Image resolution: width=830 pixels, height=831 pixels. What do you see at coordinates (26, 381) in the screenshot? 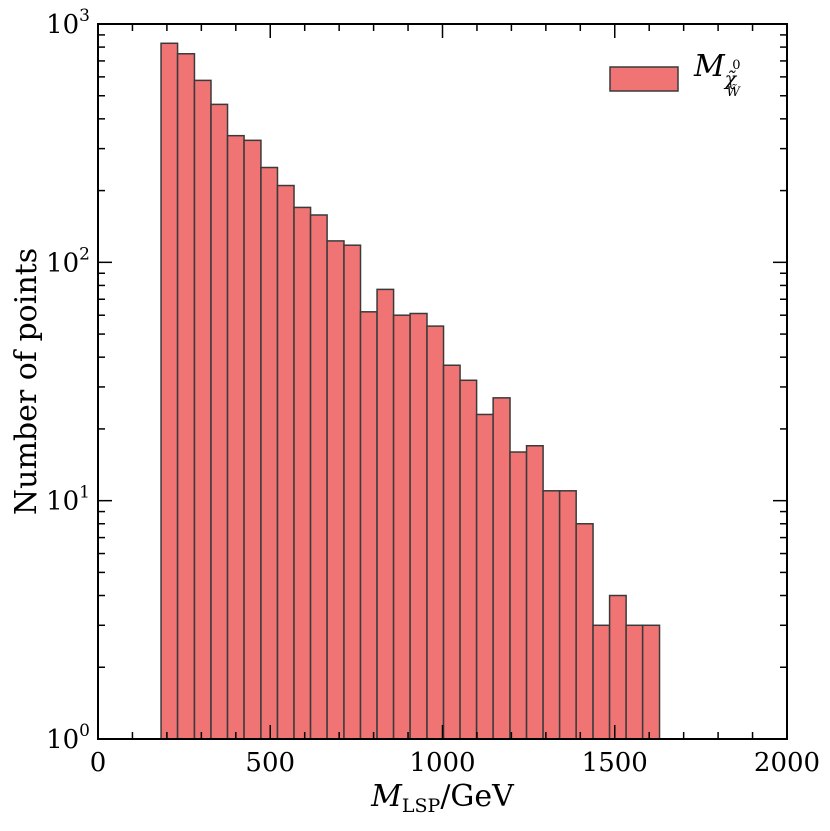
I see `y-axis-title: Number of points` at bounding box center [26, 381].